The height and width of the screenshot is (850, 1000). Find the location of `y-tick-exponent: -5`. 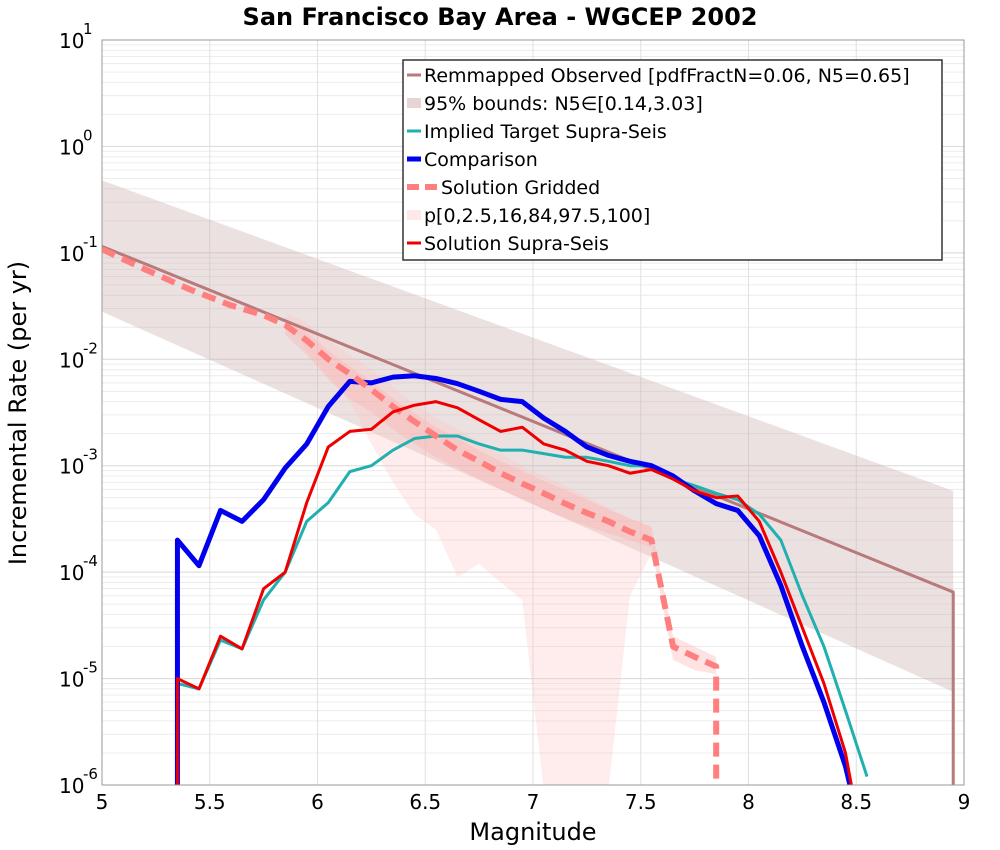

y-tick-exponent: -5 is located at coordinates (90, 668).